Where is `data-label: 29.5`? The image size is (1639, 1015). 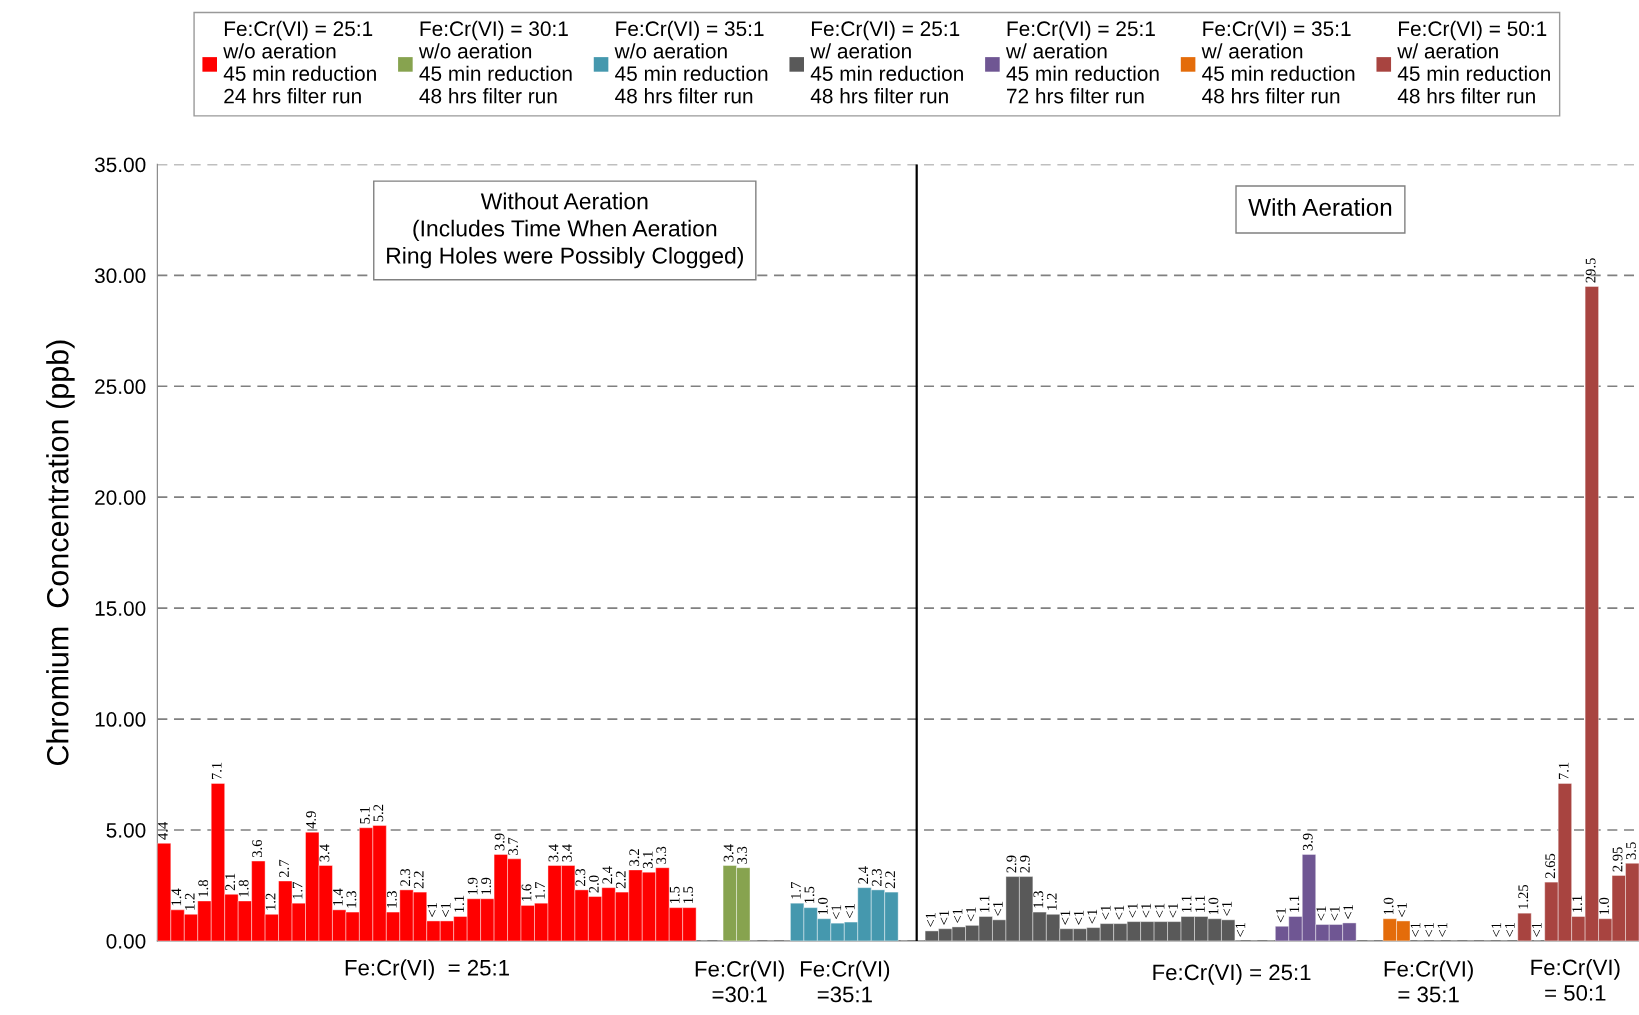
data-label: 29.5 is located at coordinates (1590, 270).